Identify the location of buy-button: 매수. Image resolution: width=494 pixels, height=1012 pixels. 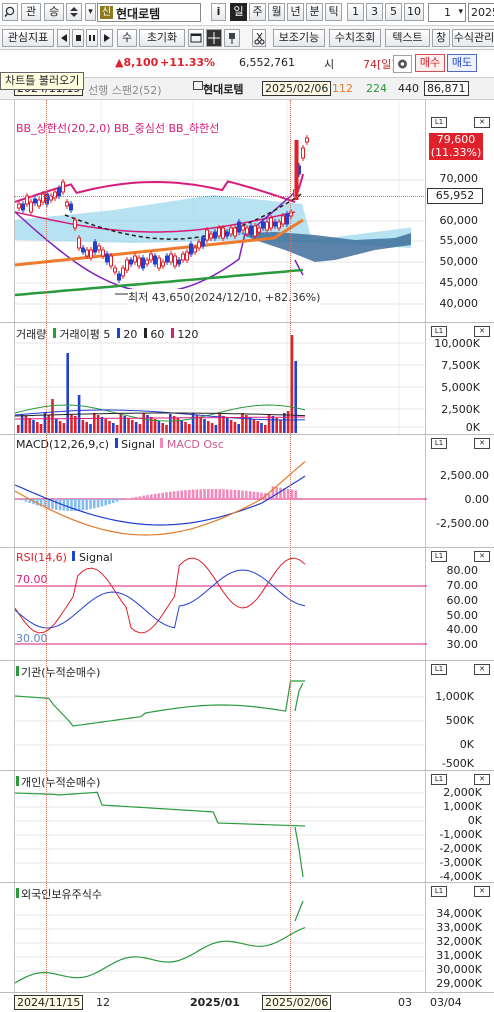
(430, 63).